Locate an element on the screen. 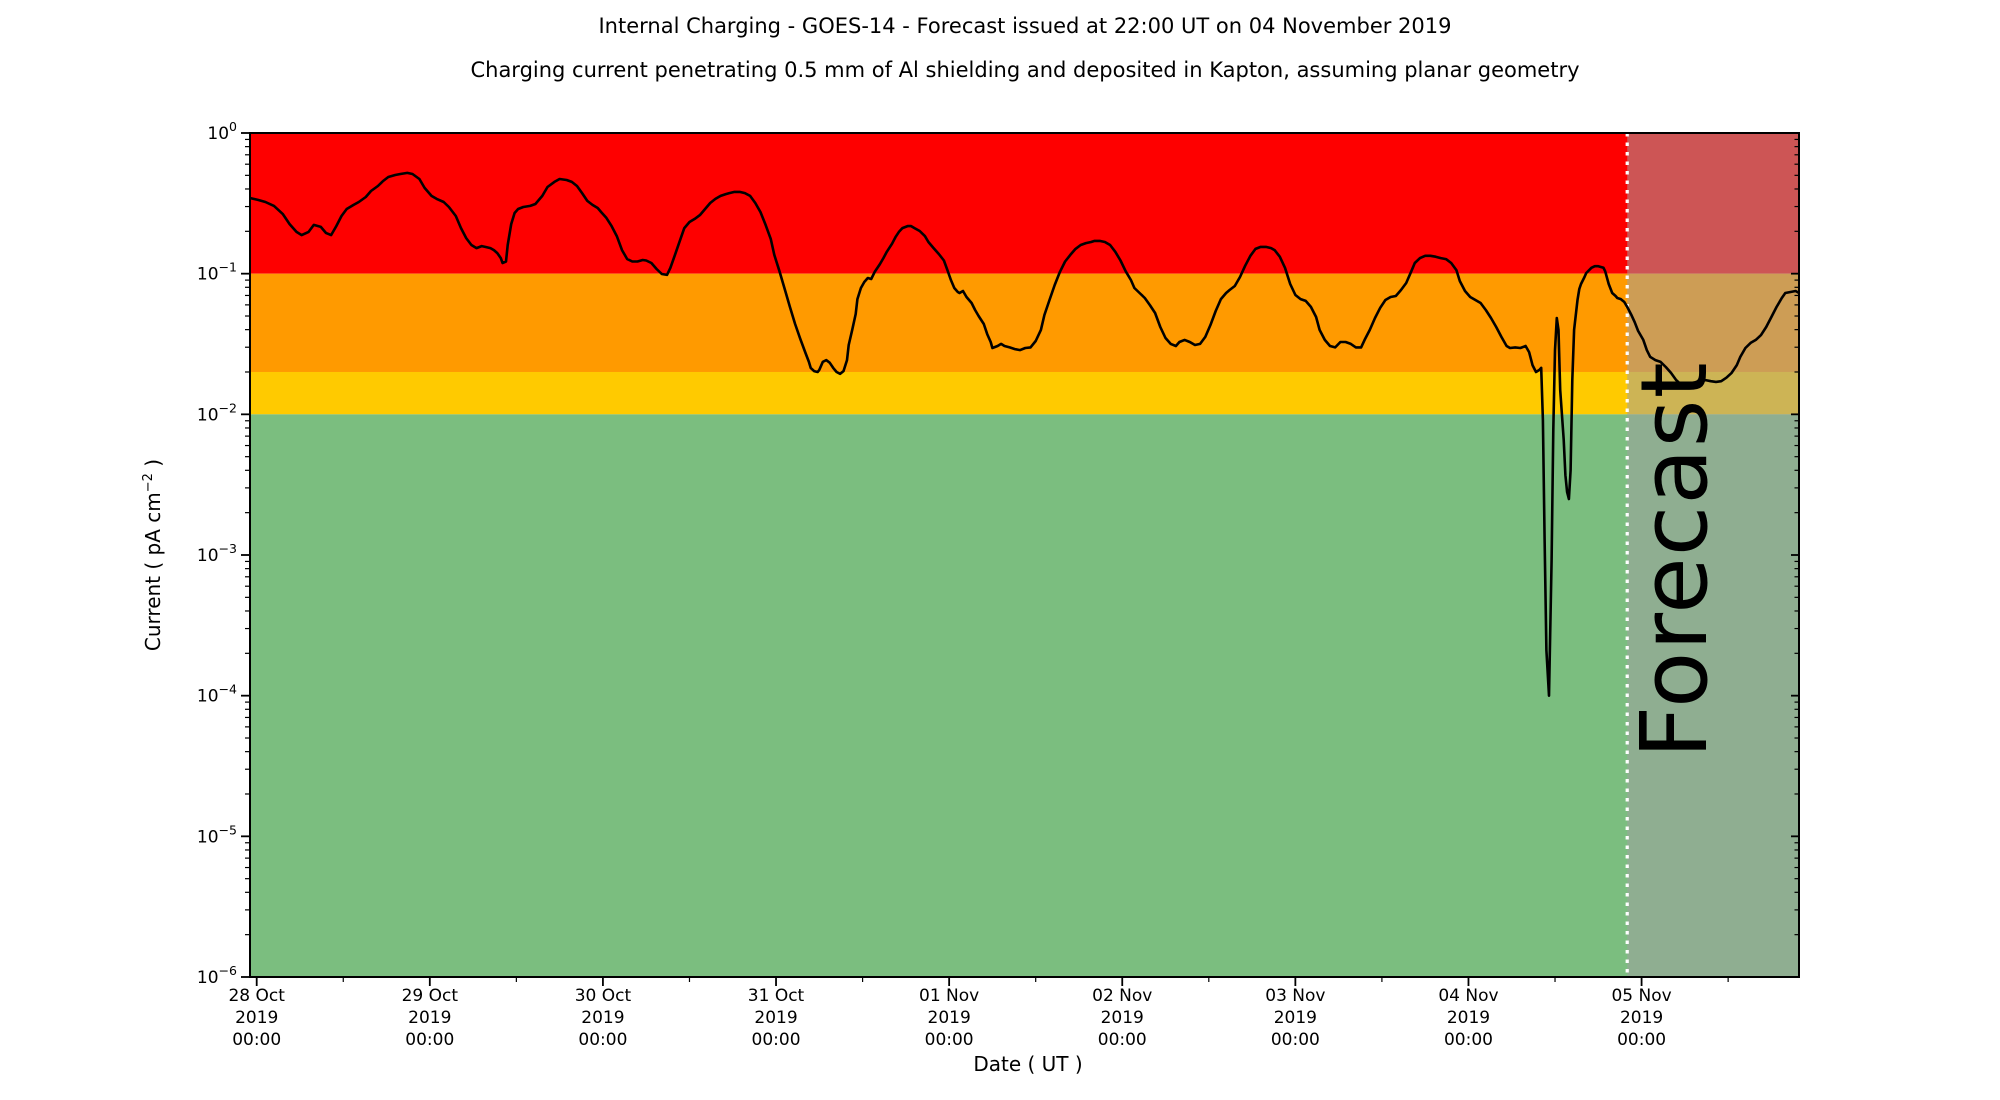 The width and height of the screenshot is (2000, 1100). y-tick-label: 10⁰ is located at coordinates (222, 131).